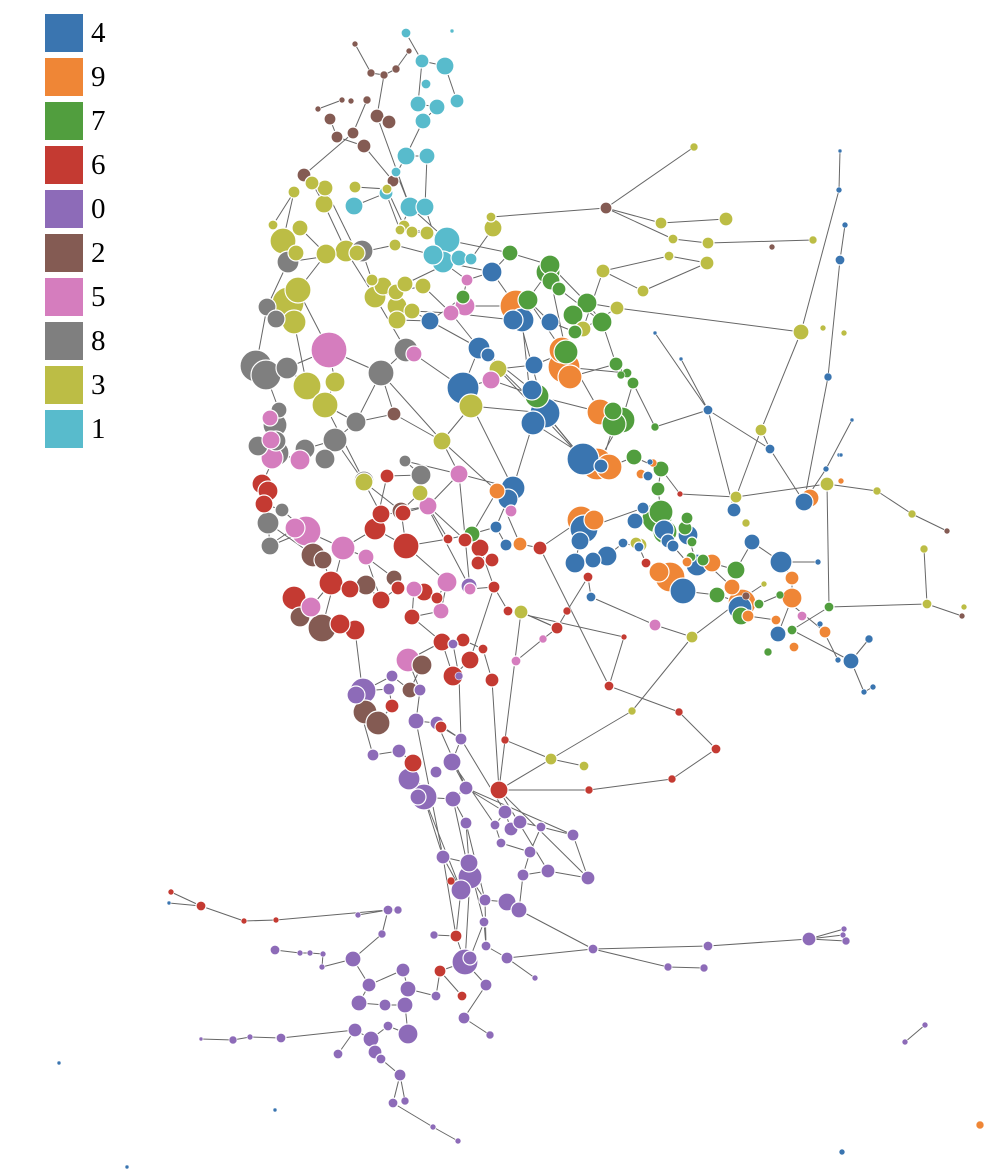 The height and width of the screenshot is (1170, 1000). I want to click on legend-label: 4, so click(98, 32).